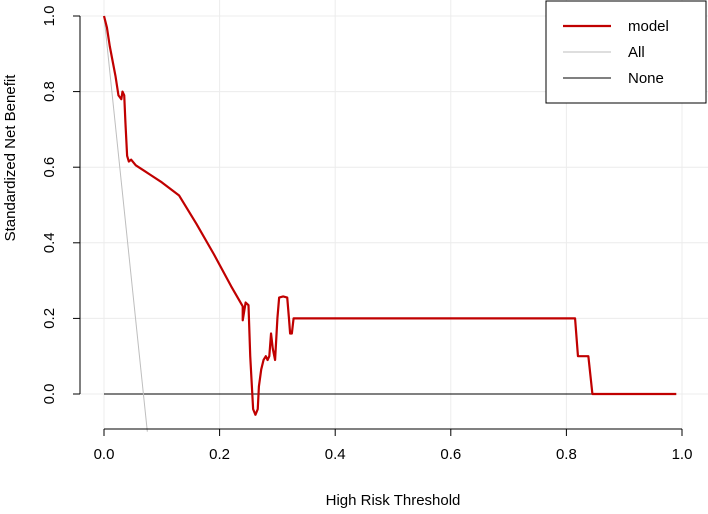 Image resolution: width=708 pixels, height=514 pixels. What do you see at coordinates (335, 454) in the screenshot?
I see `x-tick-label-2: 0.4` at bounding box center [335, 454].